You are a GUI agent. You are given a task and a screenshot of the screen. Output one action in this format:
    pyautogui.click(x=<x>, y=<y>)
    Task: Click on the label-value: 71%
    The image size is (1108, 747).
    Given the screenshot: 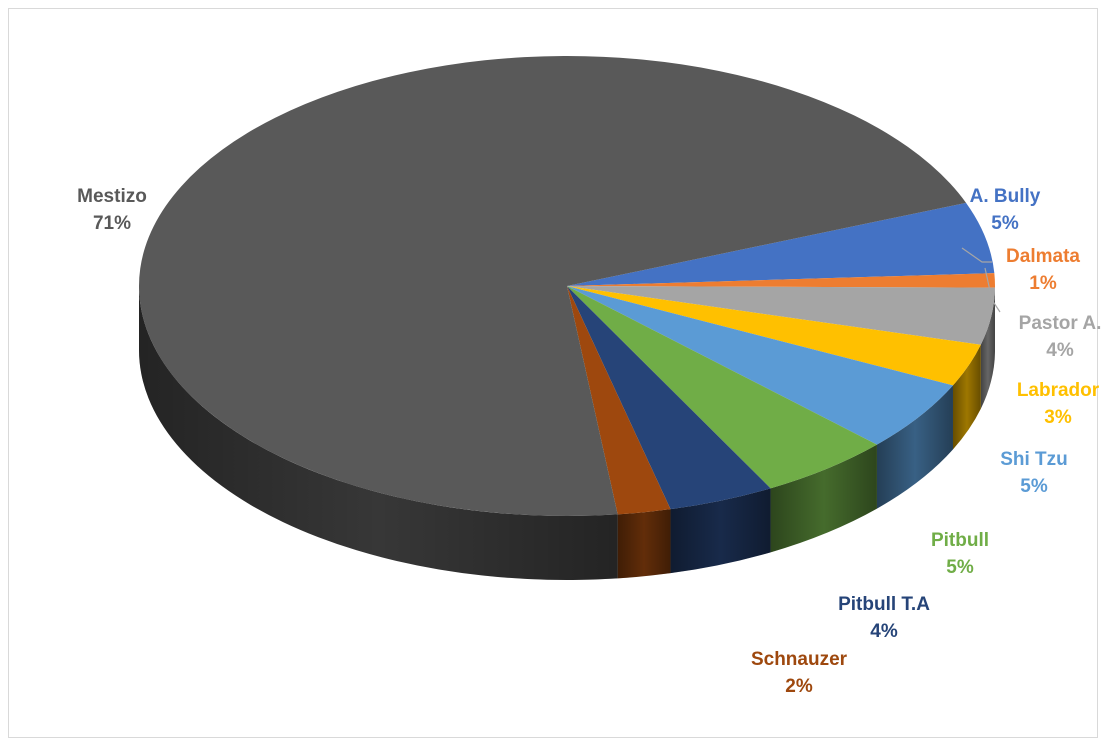 What is the action you would take?
    pyautogui.click(x=112, y=223)
    